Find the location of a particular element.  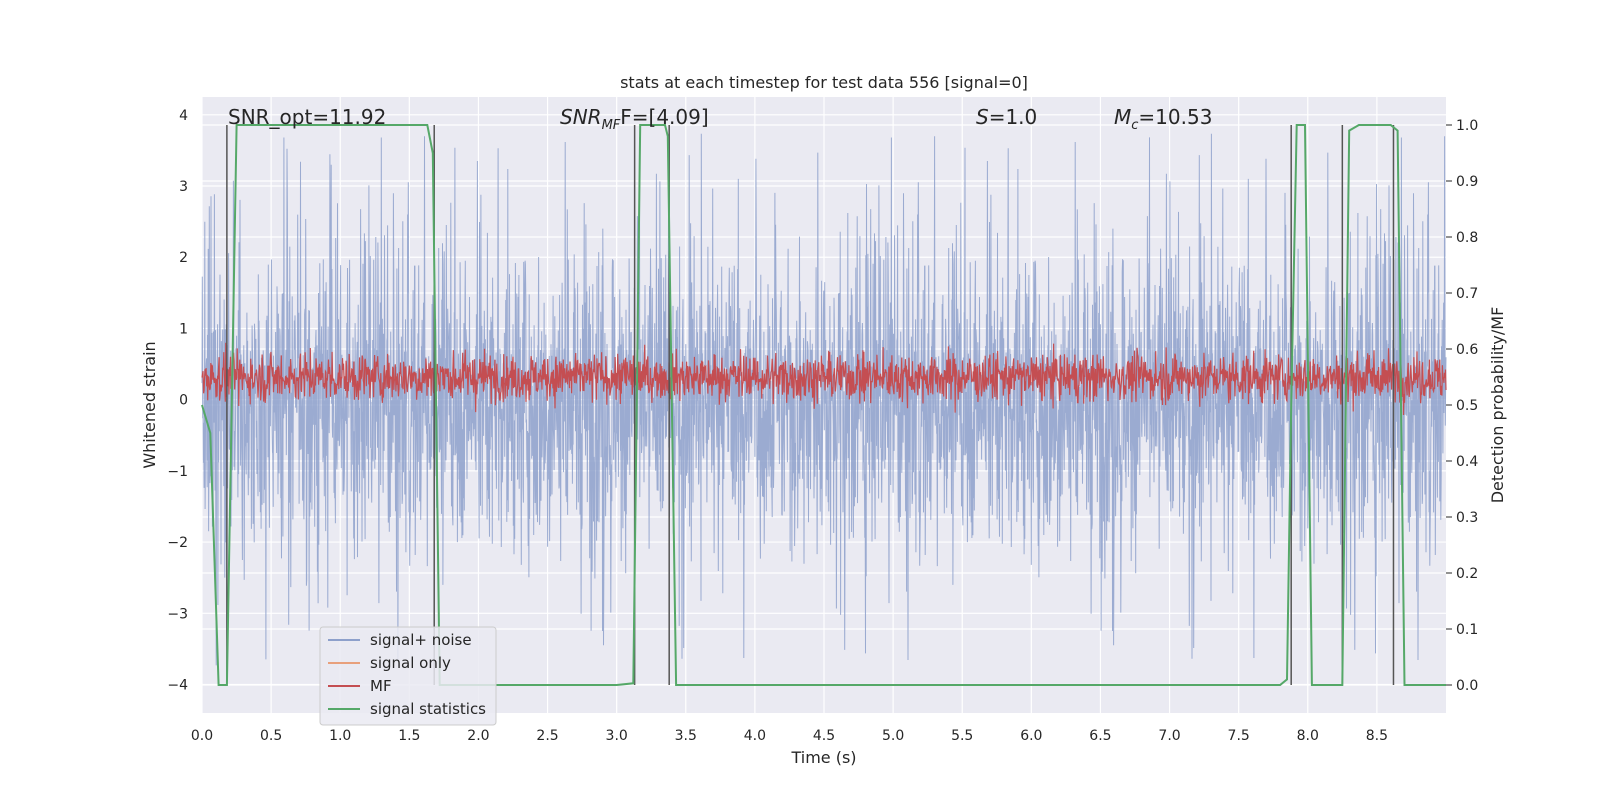

y2-axis-ticks: 0.0 0.1 0.2 0.3 0.4 0.5 0.6 0.7 0.8 0.9 1.0 is located at coordinates (1462, 406).